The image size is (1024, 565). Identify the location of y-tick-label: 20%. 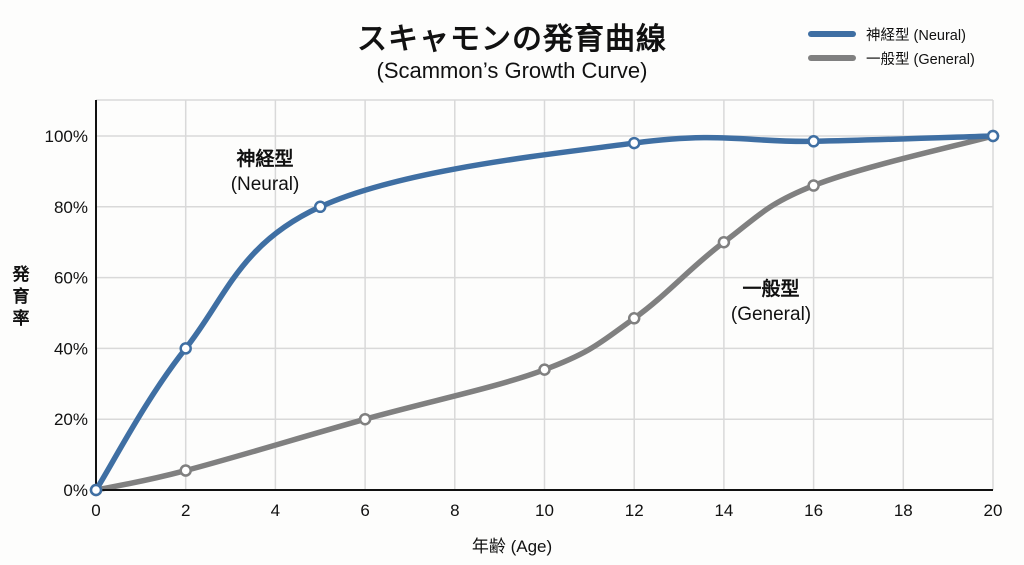
(71, 419).